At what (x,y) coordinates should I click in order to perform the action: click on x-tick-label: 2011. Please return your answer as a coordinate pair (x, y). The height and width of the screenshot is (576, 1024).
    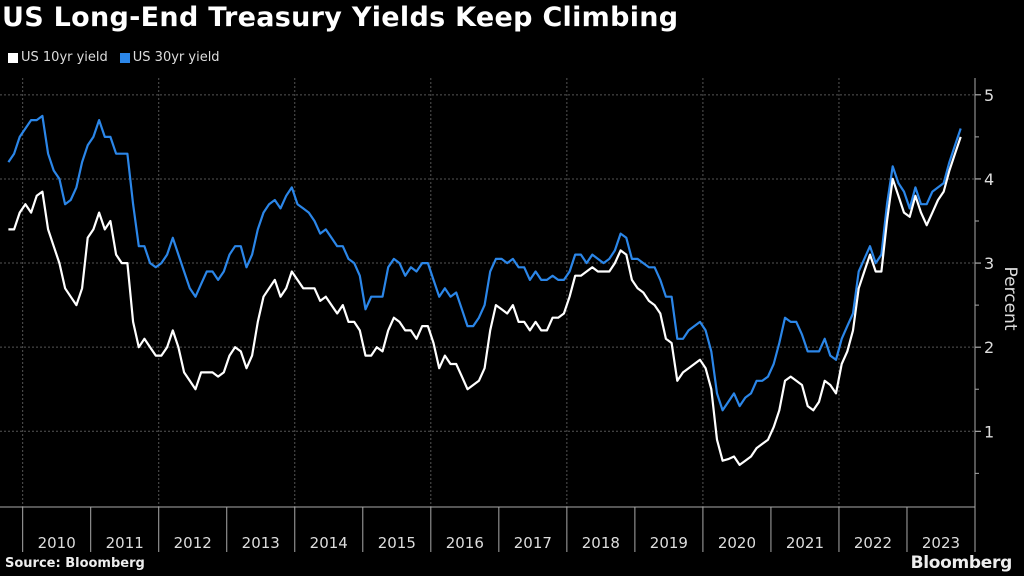
    Looking at the image, I should click on (125, 543).